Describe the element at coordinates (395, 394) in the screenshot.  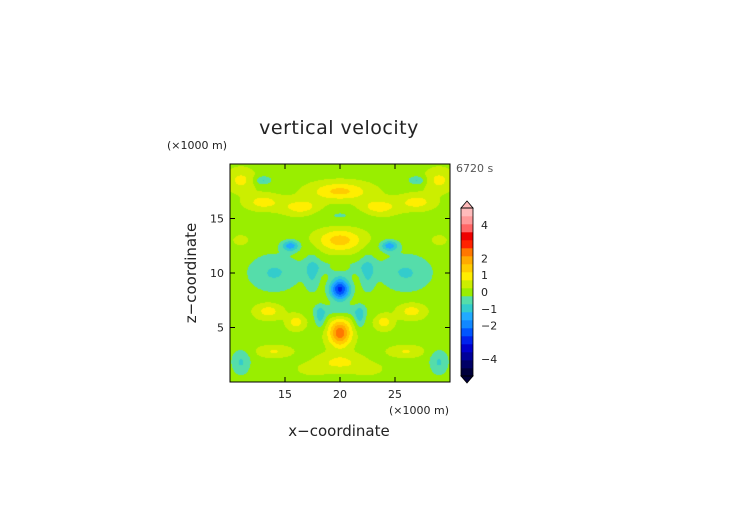
I see `x-tick-label: 25` at that location.